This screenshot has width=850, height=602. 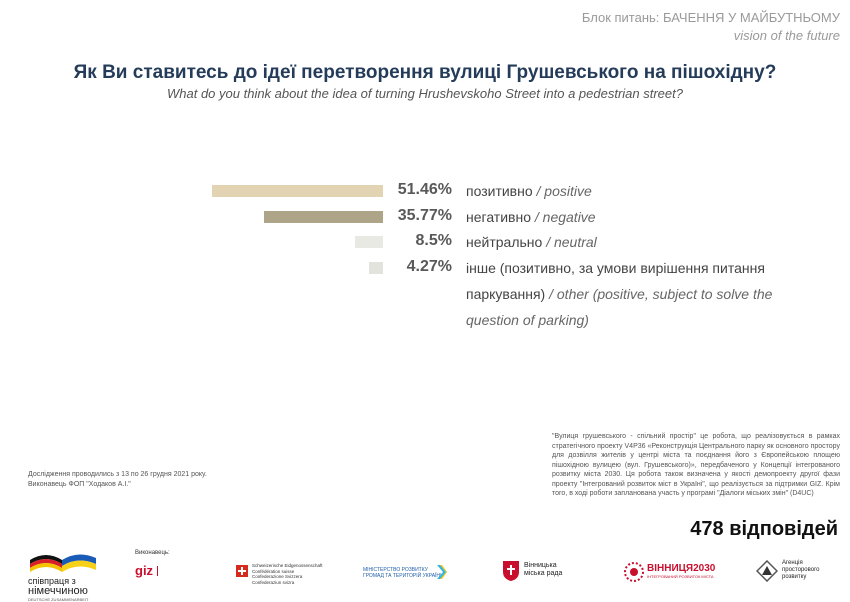 What do you see at coordinates (767, 571) in the screenshot?
I see `agency-emblem-icon` at bounding box center [767, 571].